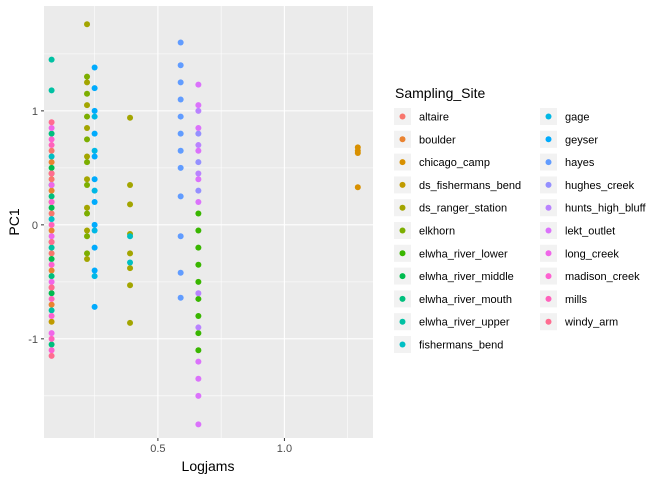  Describe the element at coordinates (284, 449) in the screenshot. I see `x-tick-label: 1.0` at that location.